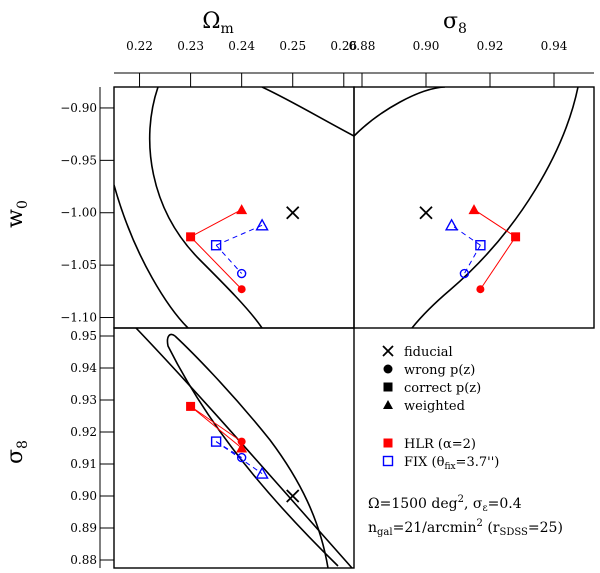  What do you see at coordinates (434, 406) in the screenshot?
I see `legend-weighted-label: weighted` at bounding box center [434, 406].